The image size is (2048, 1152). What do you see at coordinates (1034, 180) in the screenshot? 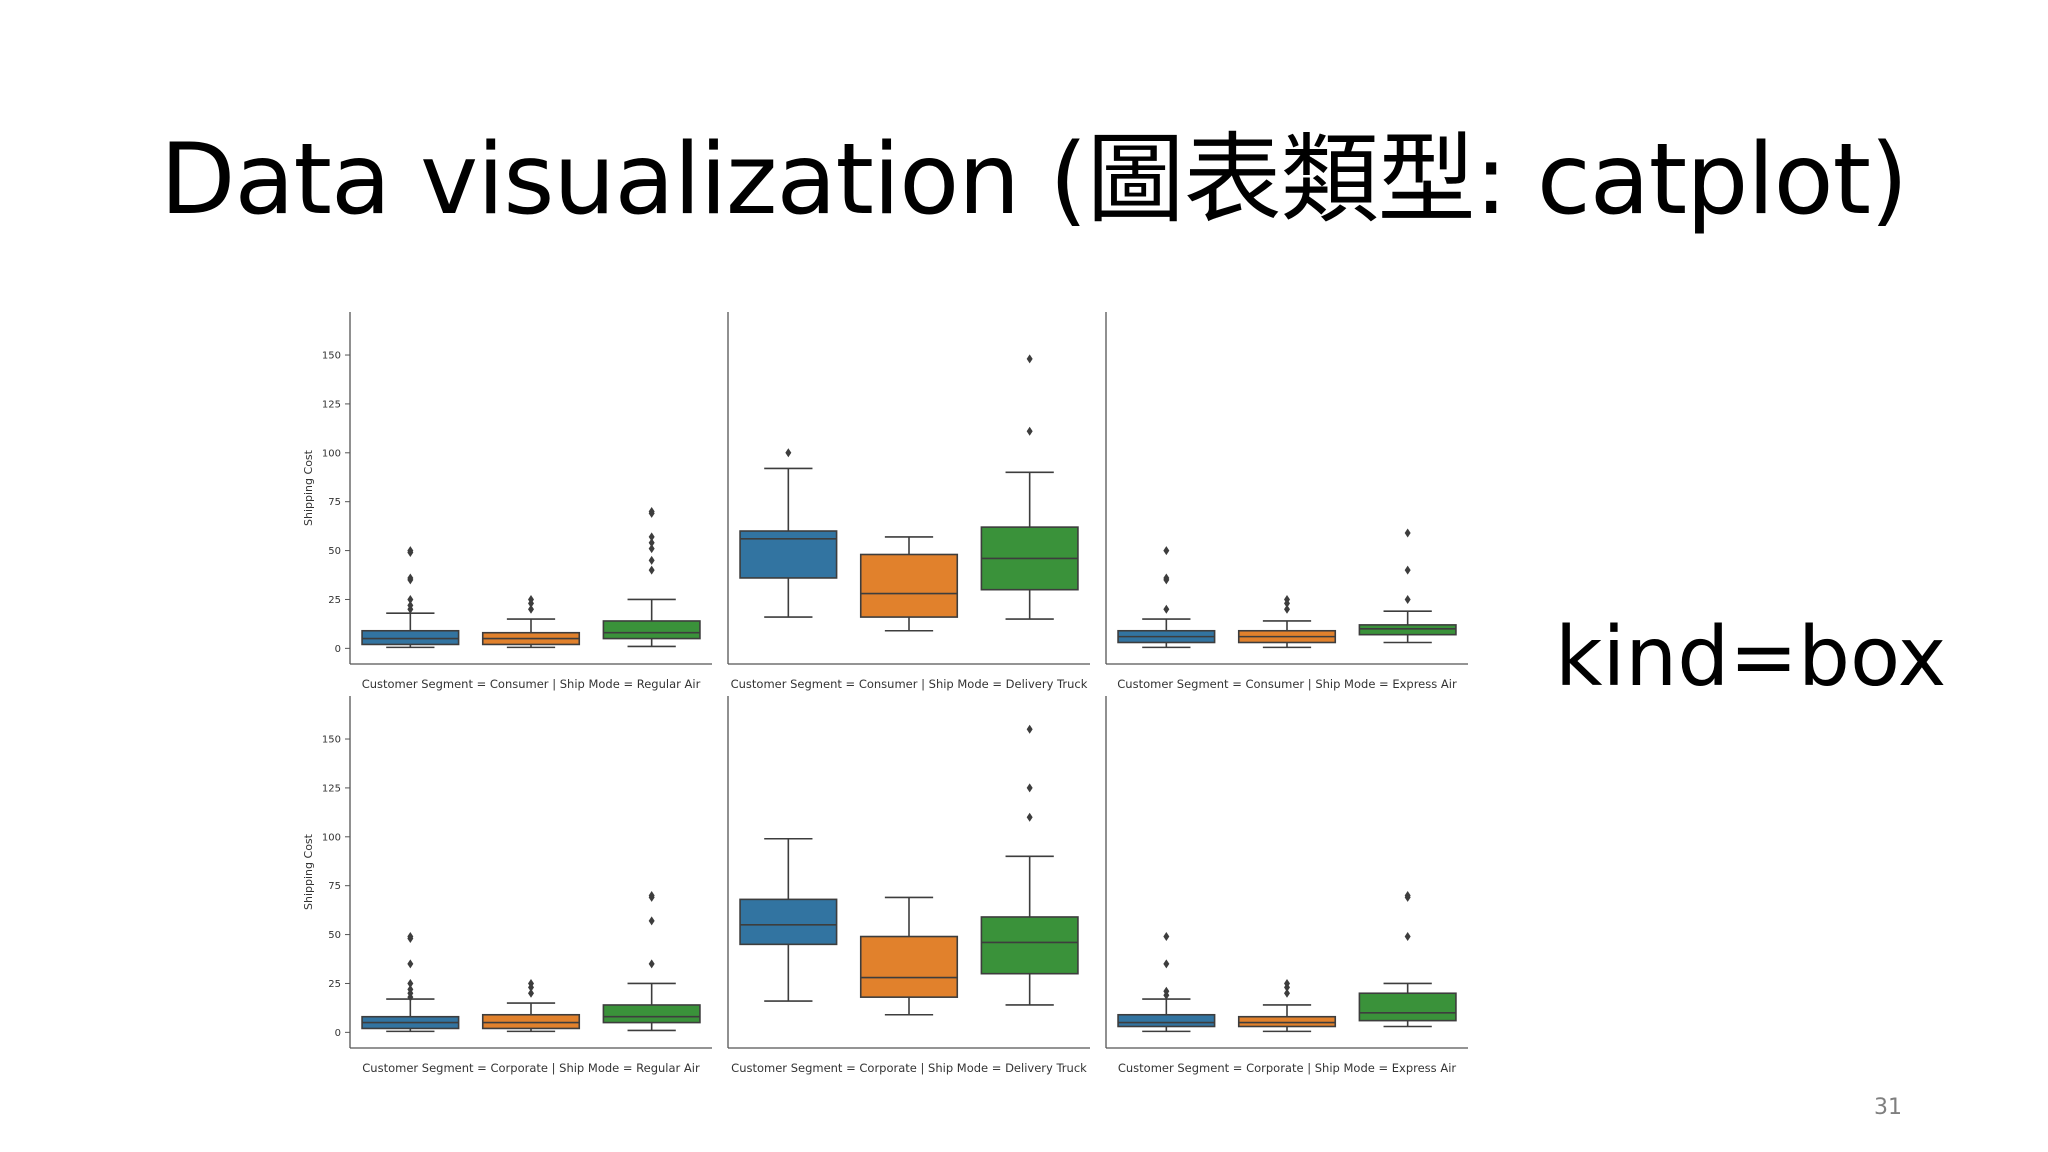
I see `slide-title: Data visualization (圖表類型: catplot)` at bounding box center [1034, 180].